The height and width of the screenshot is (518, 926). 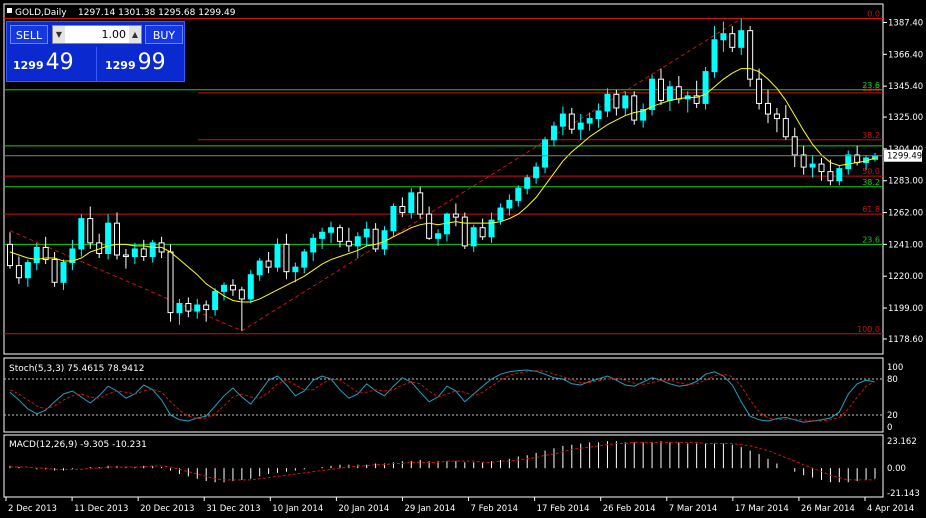 I want to click on time-axis-label: 7 Mar 2014, so click(x=693, y=509).